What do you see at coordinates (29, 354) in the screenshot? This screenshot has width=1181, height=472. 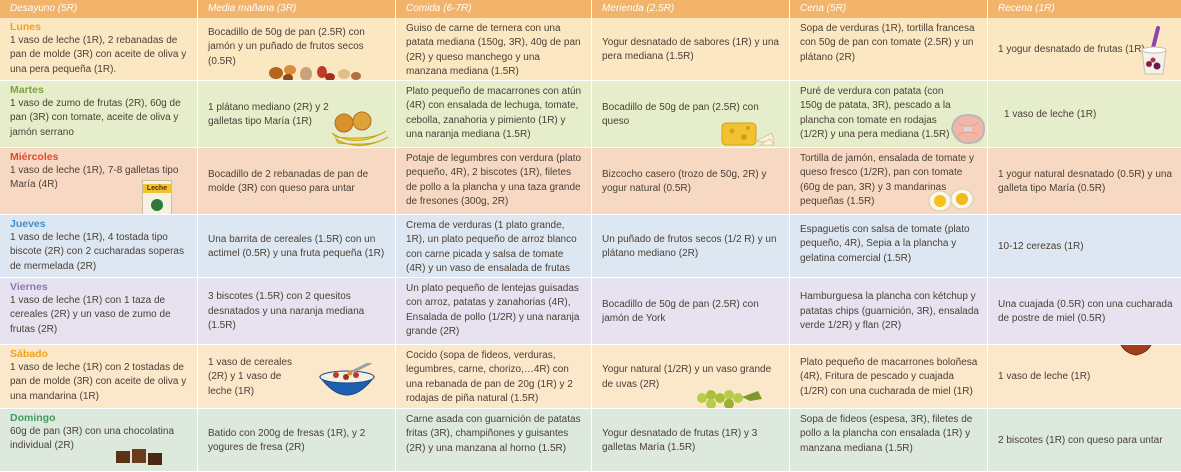 I see `day-label-sabado: Sábado` at bounding box center [29, 354].